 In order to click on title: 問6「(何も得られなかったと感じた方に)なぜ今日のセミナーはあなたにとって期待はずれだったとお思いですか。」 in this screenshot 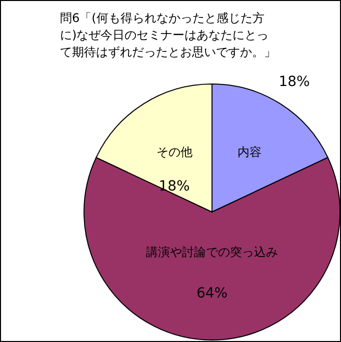, I will do `click(168, 35)`.